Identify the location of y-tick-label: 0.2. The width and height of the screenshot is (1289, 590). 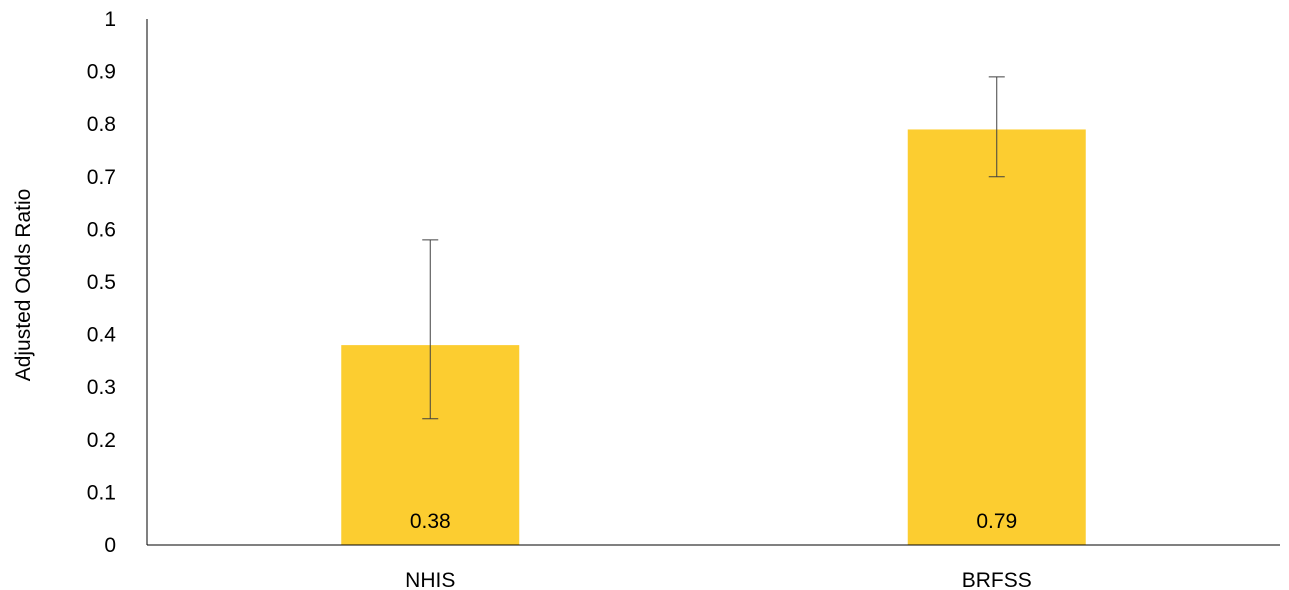
(101, 440).